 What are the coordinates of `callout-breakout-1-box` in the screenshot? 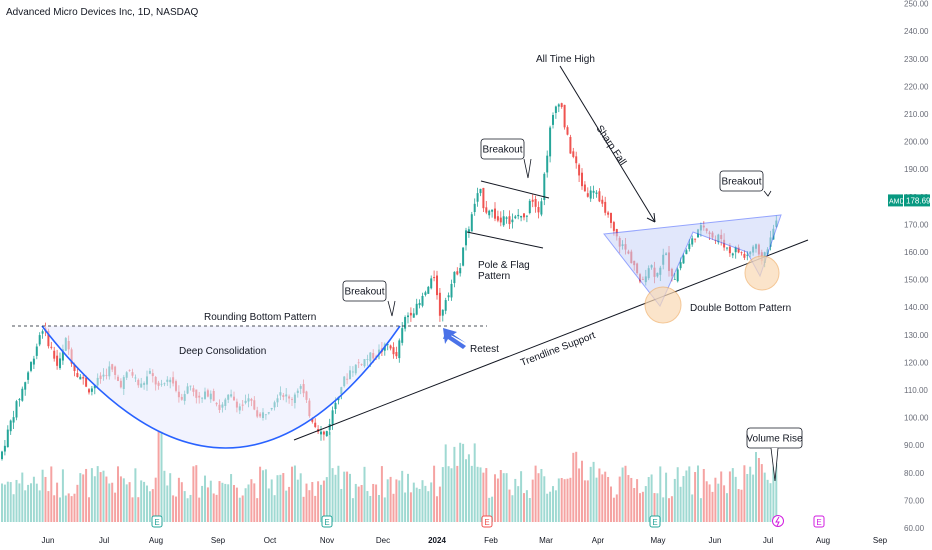 It's located at (364, 291).